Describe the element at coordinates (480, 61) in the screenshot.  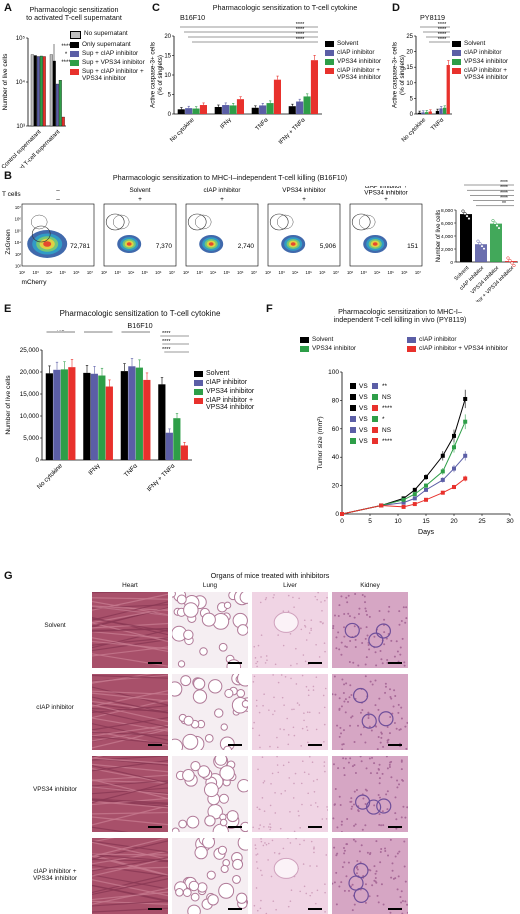
I see `legend-item-vps34: VPS34 inhibitor` at that location.